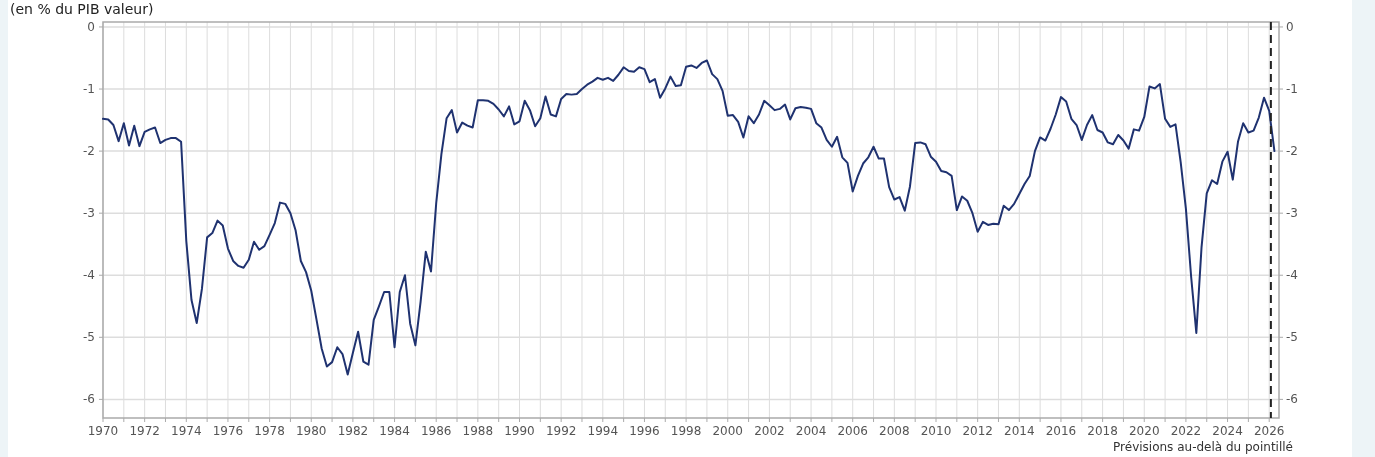 The width and height of the screenshot is (1375, 457). What do you see at coordinates (89, 275) in the screenshot?
I see `y-tick-label: -4` at bounding box center [89, 275].